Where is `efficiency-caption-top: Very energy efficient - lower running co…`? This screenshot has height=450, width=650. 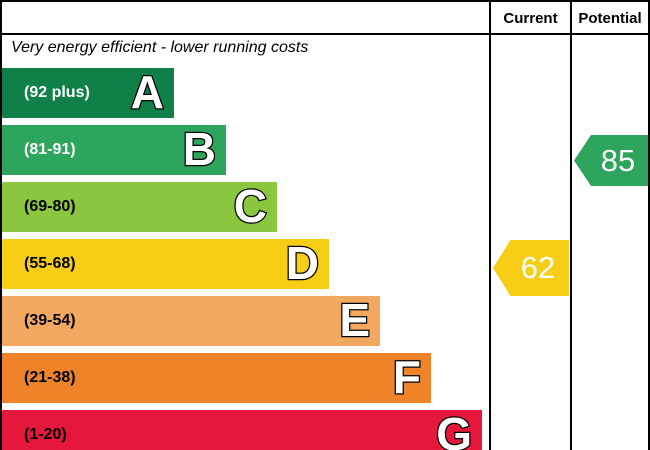 efficiency-caption-top: Very energy efficient - lower running co… is located at coordinates (160, 47).